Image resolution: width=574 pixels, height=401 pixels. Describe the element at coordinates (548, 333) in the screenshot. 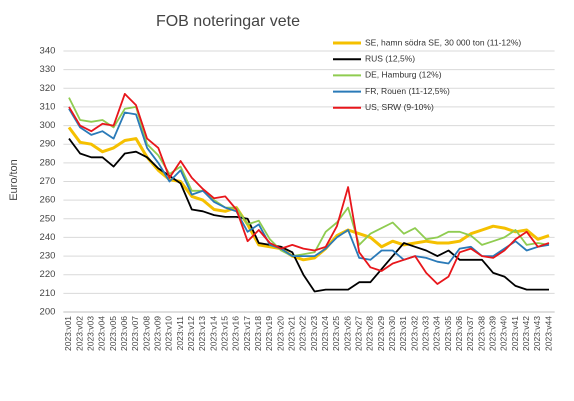

I see `x-tick-label: 2023:v44` at that location.